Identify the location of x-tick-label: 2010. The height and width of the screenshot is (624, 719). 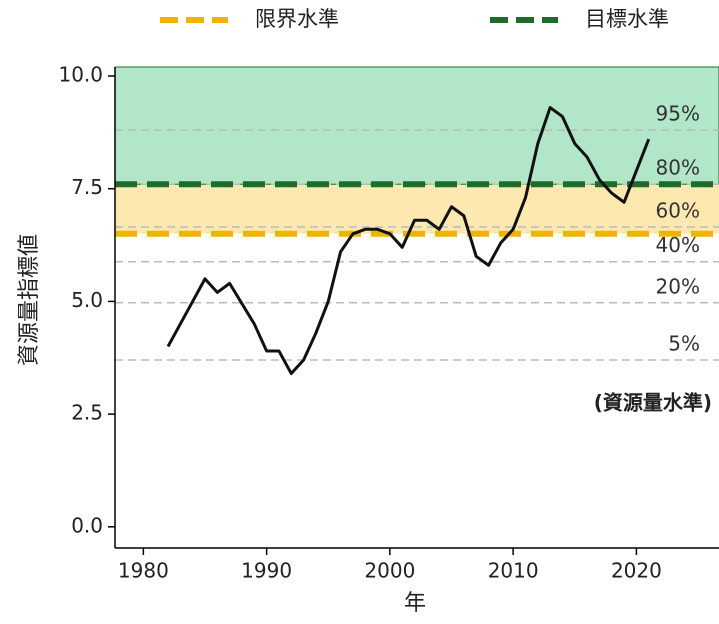
(513, 571).